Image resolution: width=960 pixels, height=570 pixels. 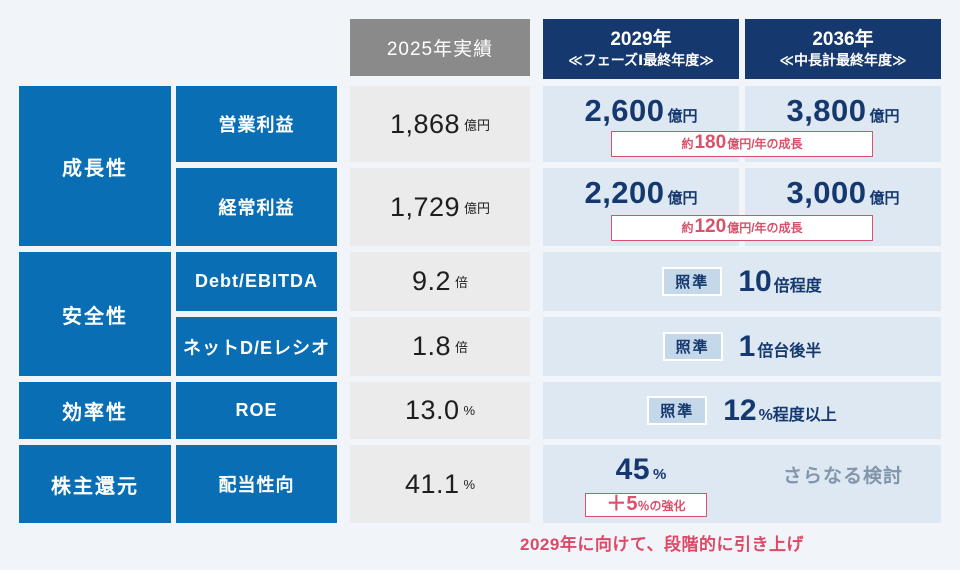 I want to click on actual-ordinary-profit: 1,729 億円, so click(x=440, y=207).